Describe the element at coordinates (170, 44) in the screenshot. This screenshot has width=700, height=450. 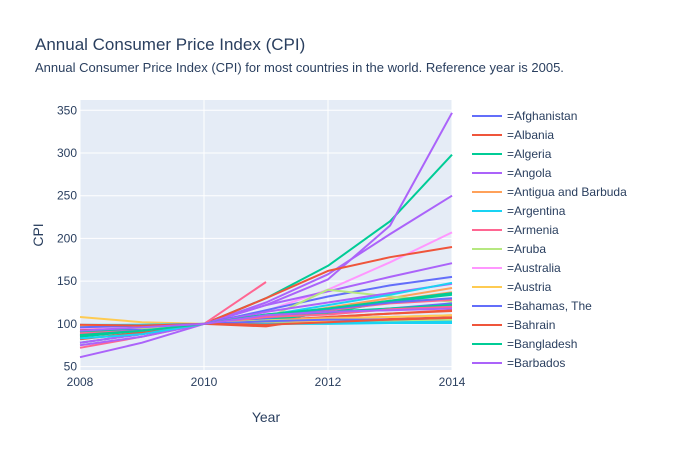
I see `chart-title: Annual Consumer Price Index (CPI)` at that location.